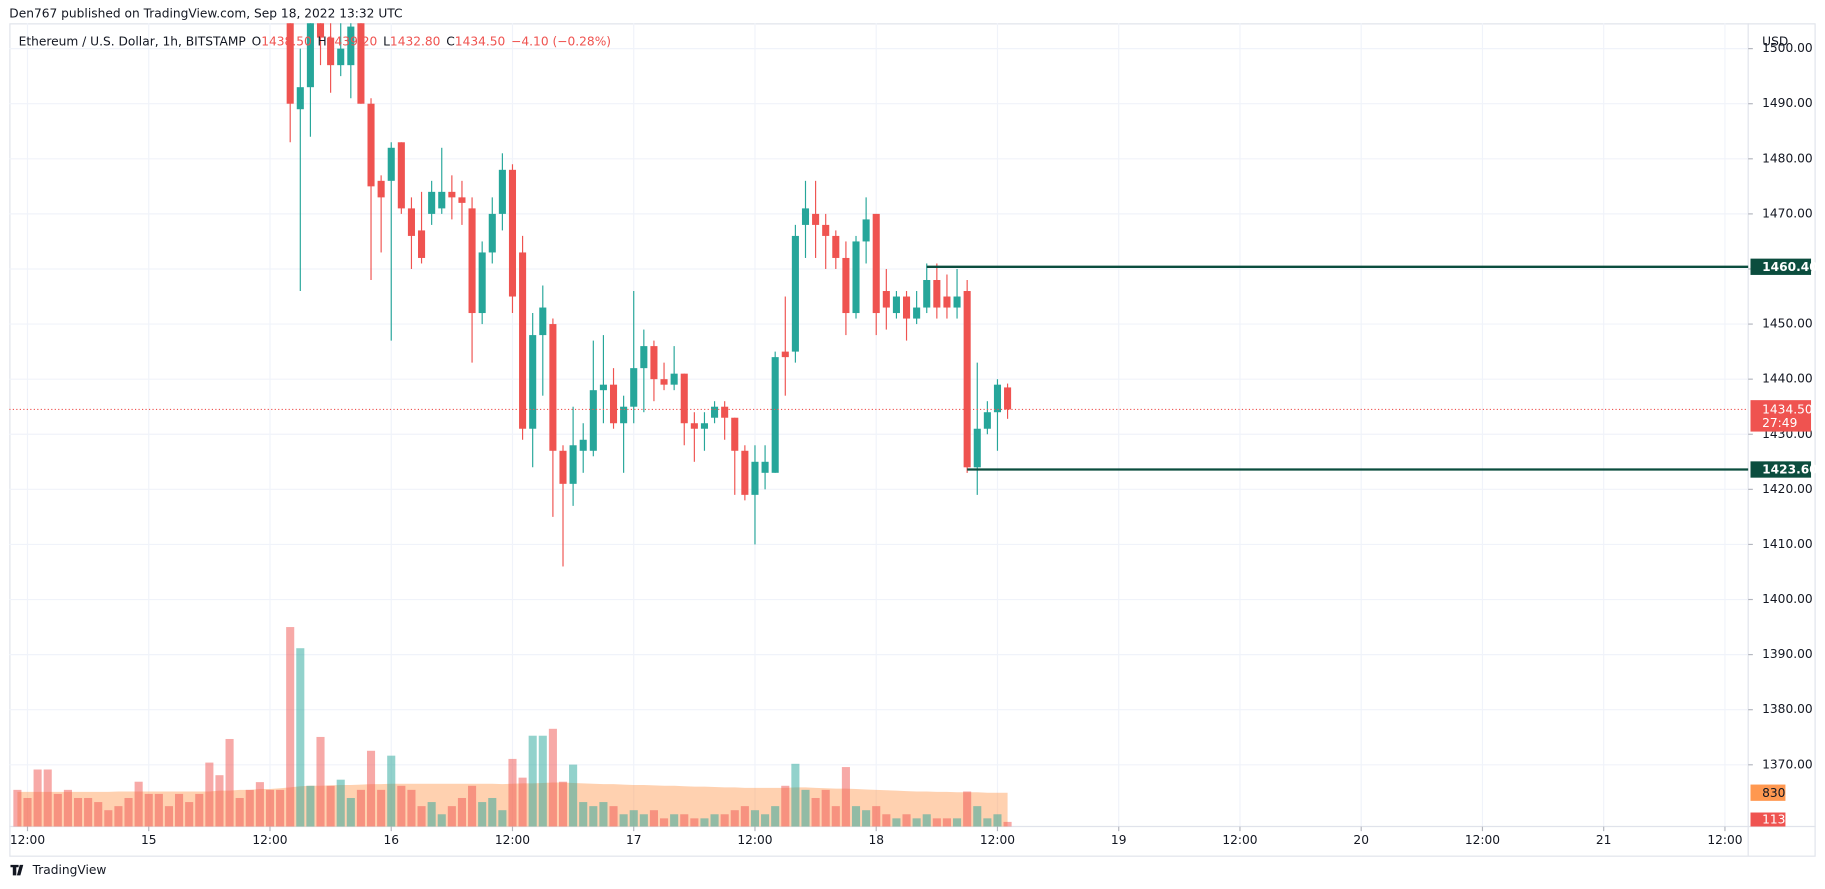 The image size is (1825, 889). Describe the element at coordinates (1779, 423) in the screenshot. I see `countdown-label: 27:49` at that location.